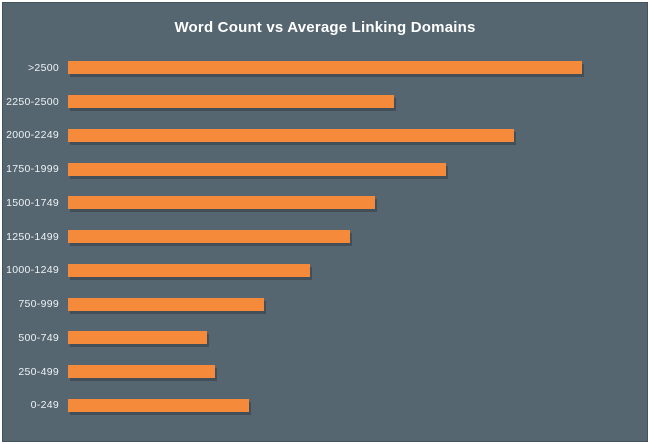  I want to click on category-label: 500-749, so click(38, 337).